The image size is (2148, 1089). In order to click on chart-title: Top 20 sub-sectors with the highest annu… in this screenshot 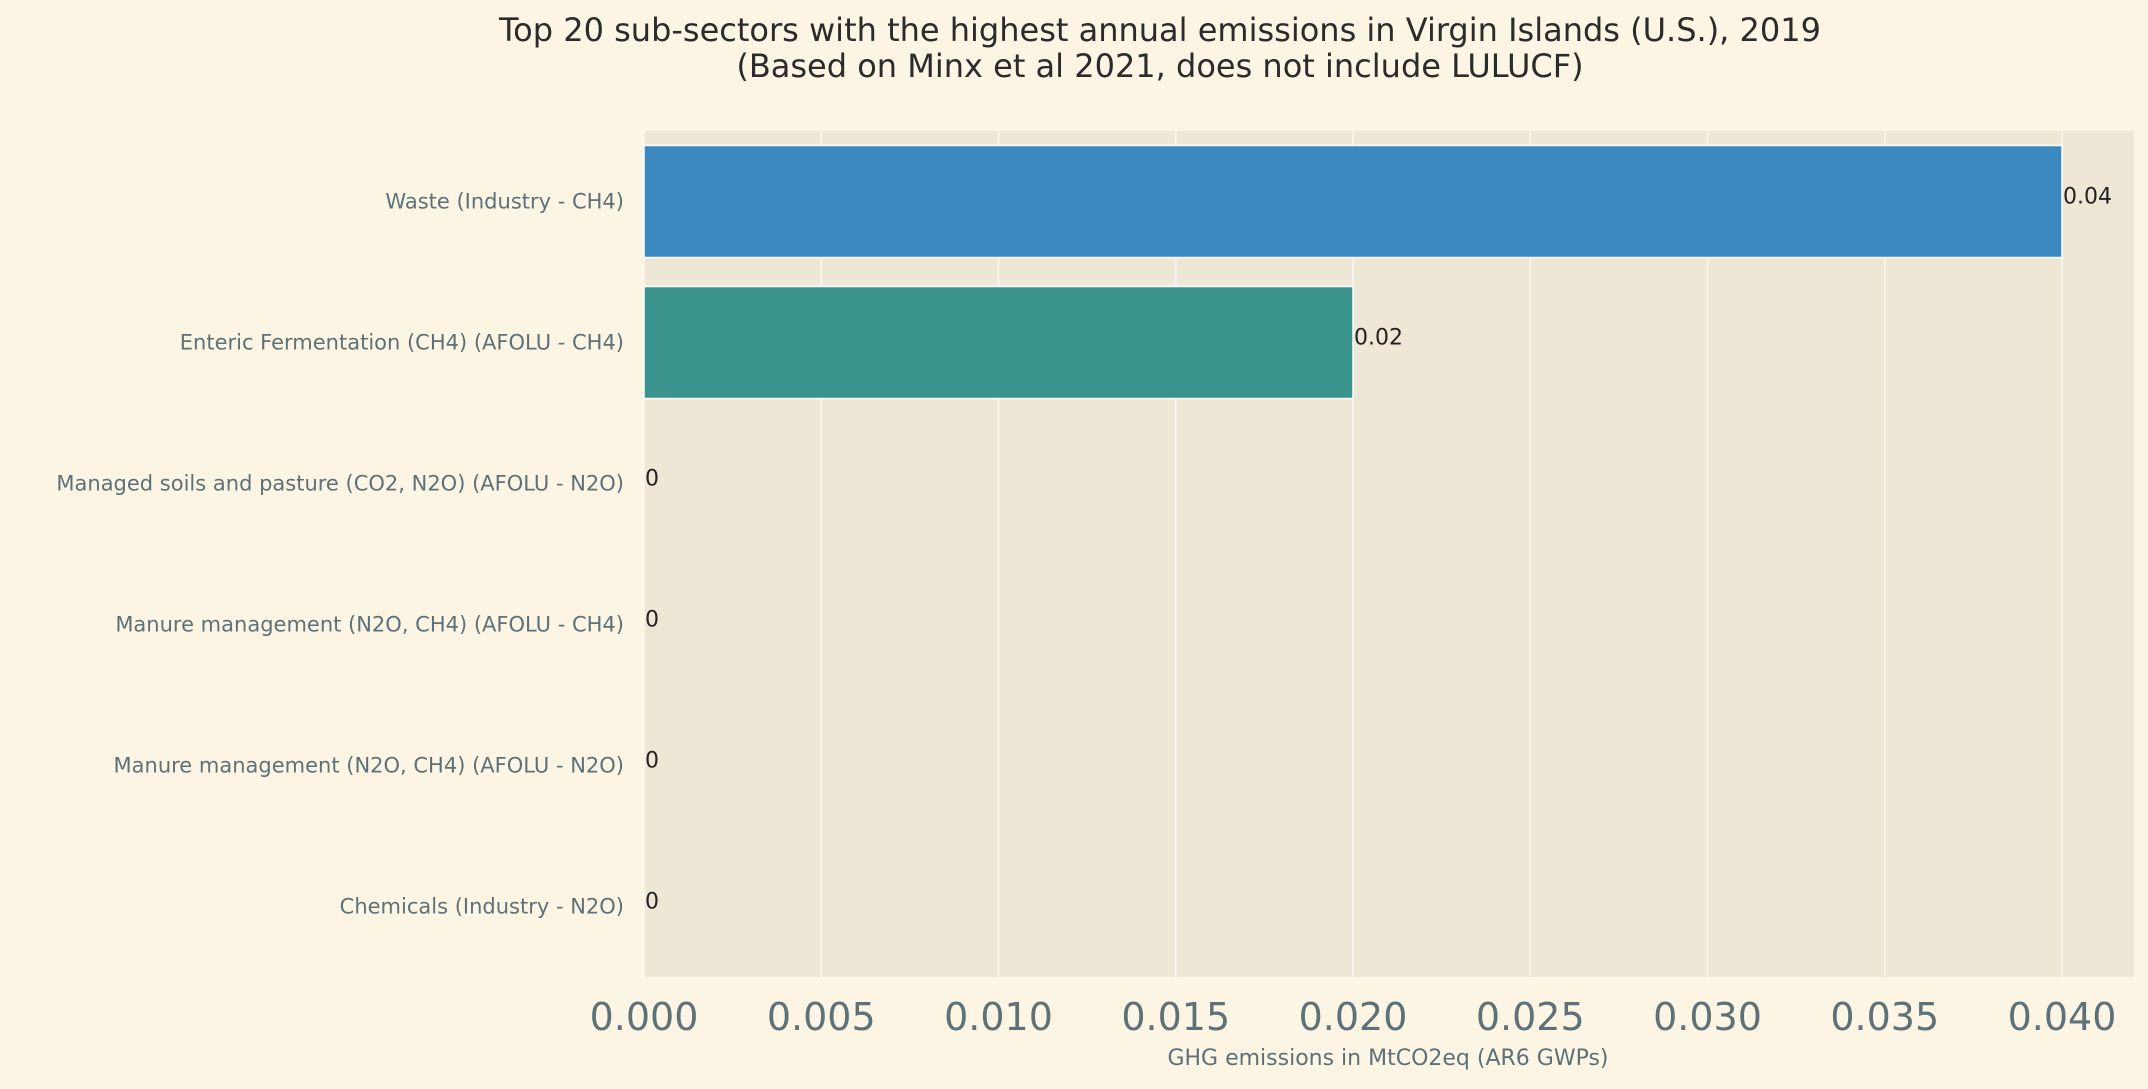, I will do `click(1159, 30)`.